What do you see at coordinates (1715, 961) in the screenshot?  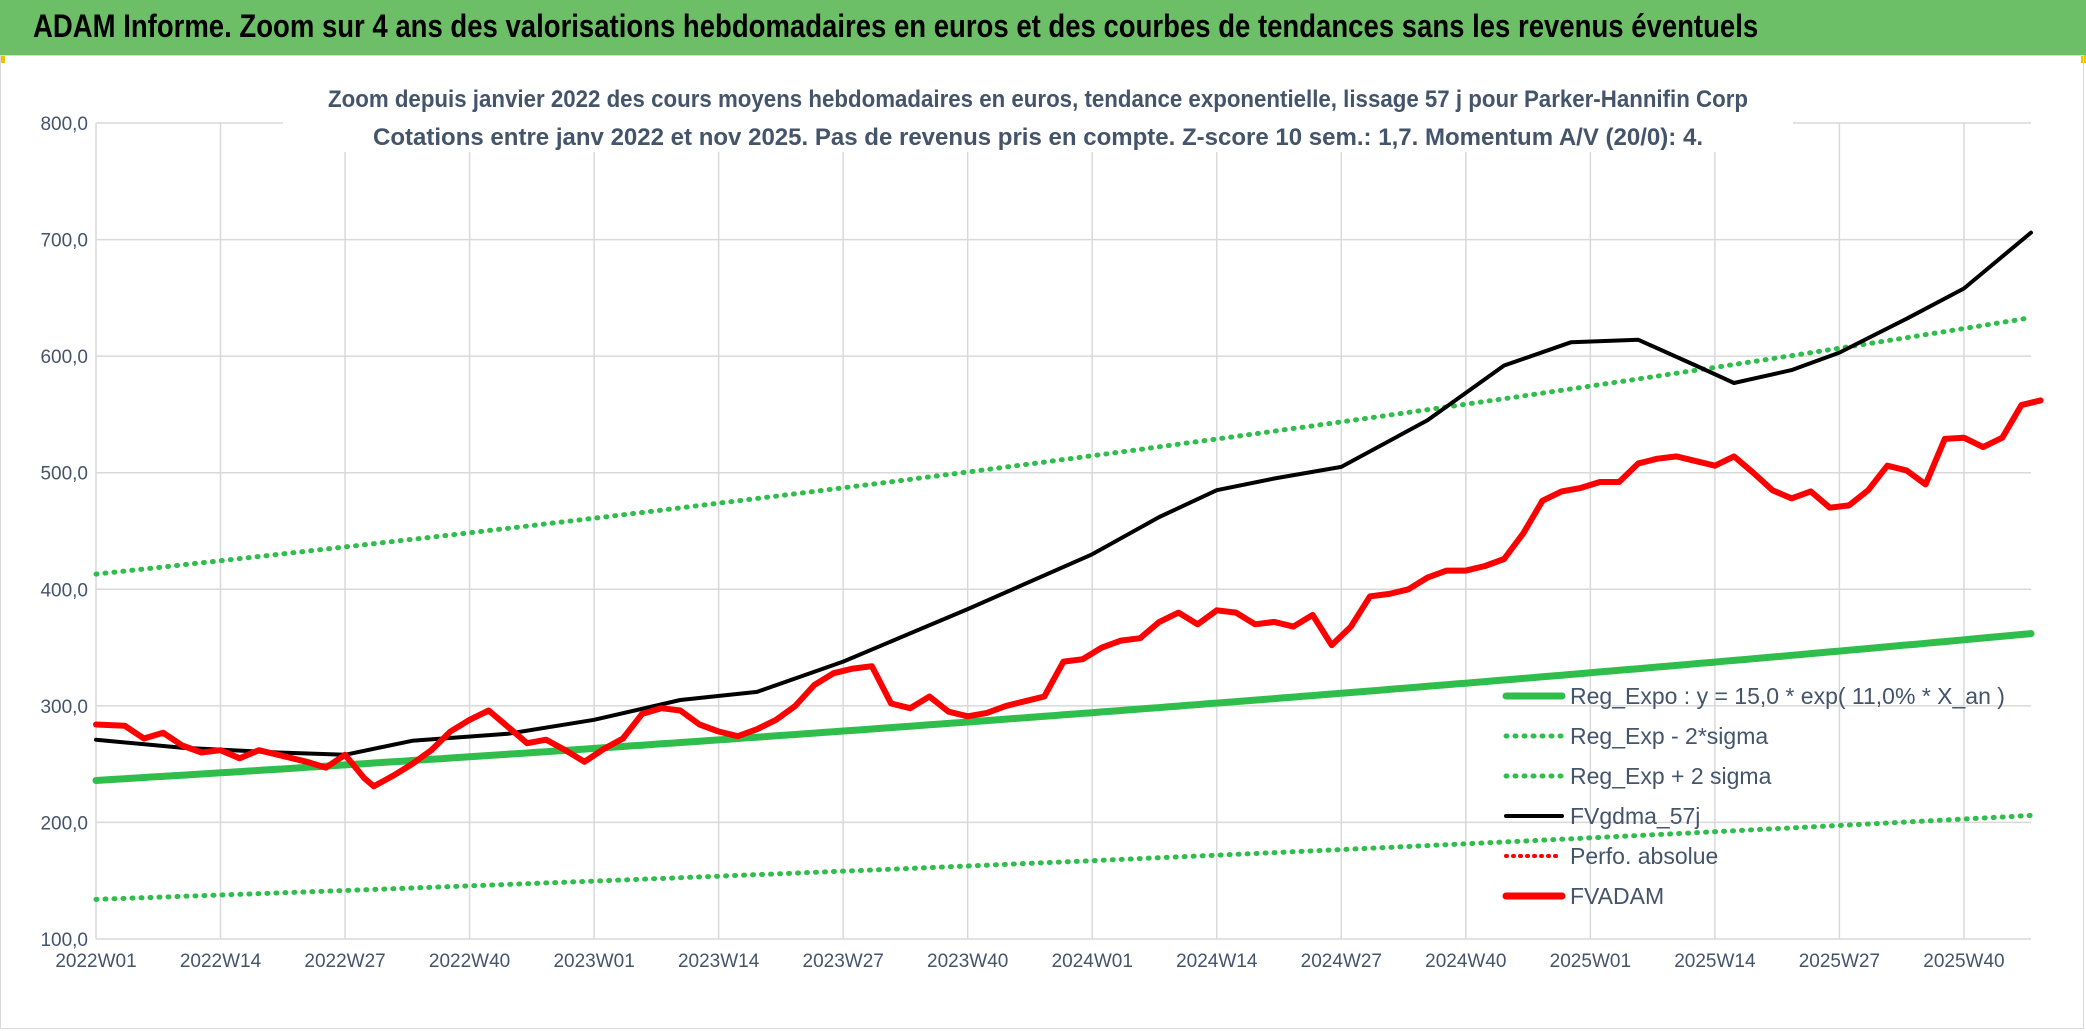 I see `x-tick-label: 2025W14` at bounding box center [1715, 961].